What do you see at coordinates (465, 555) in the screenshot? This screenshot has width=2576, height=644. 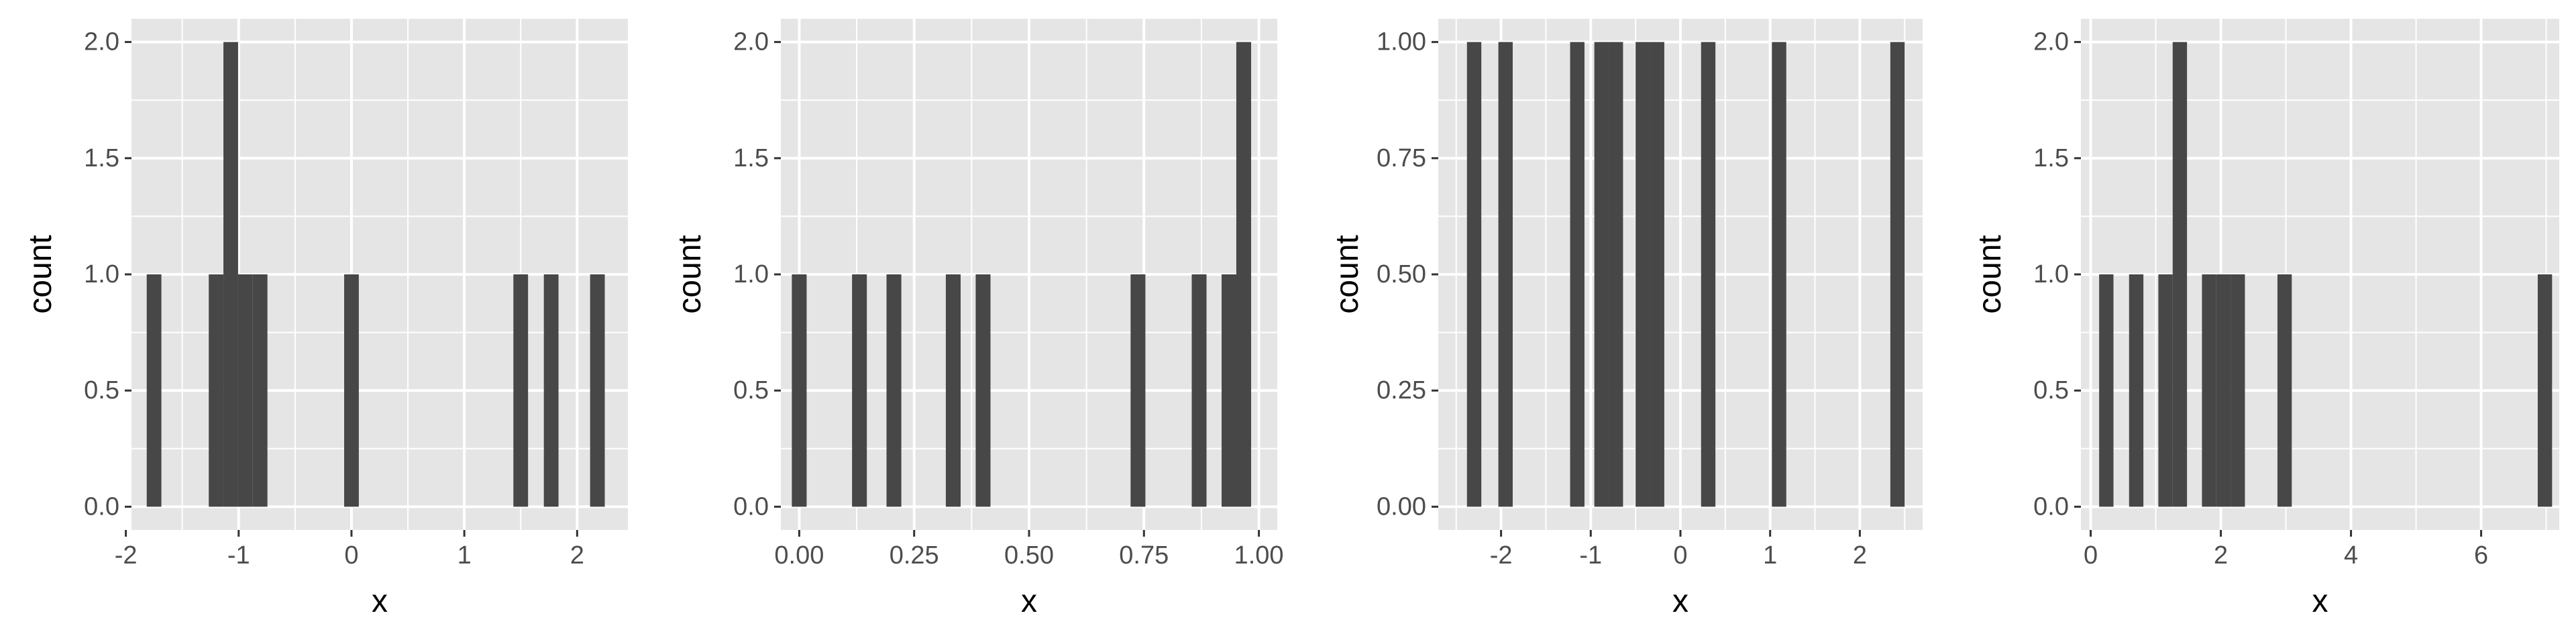 I see `chart-1-x-tick-label-3: 1` at bounding box center [465, 555].